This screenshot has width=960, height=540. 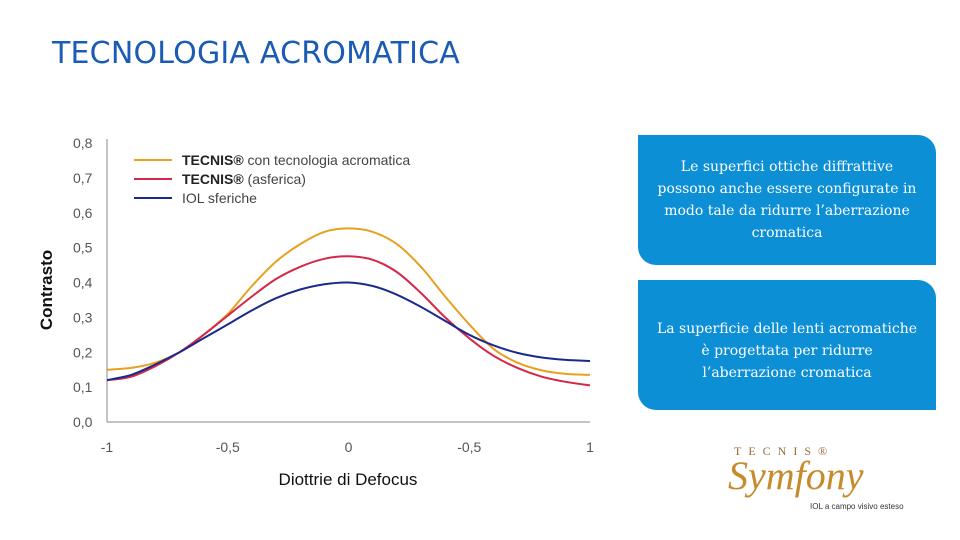 I want to click on x-axis-ticks: -1 -0,5 0 -0,5 1, so click(x=347, y=447).